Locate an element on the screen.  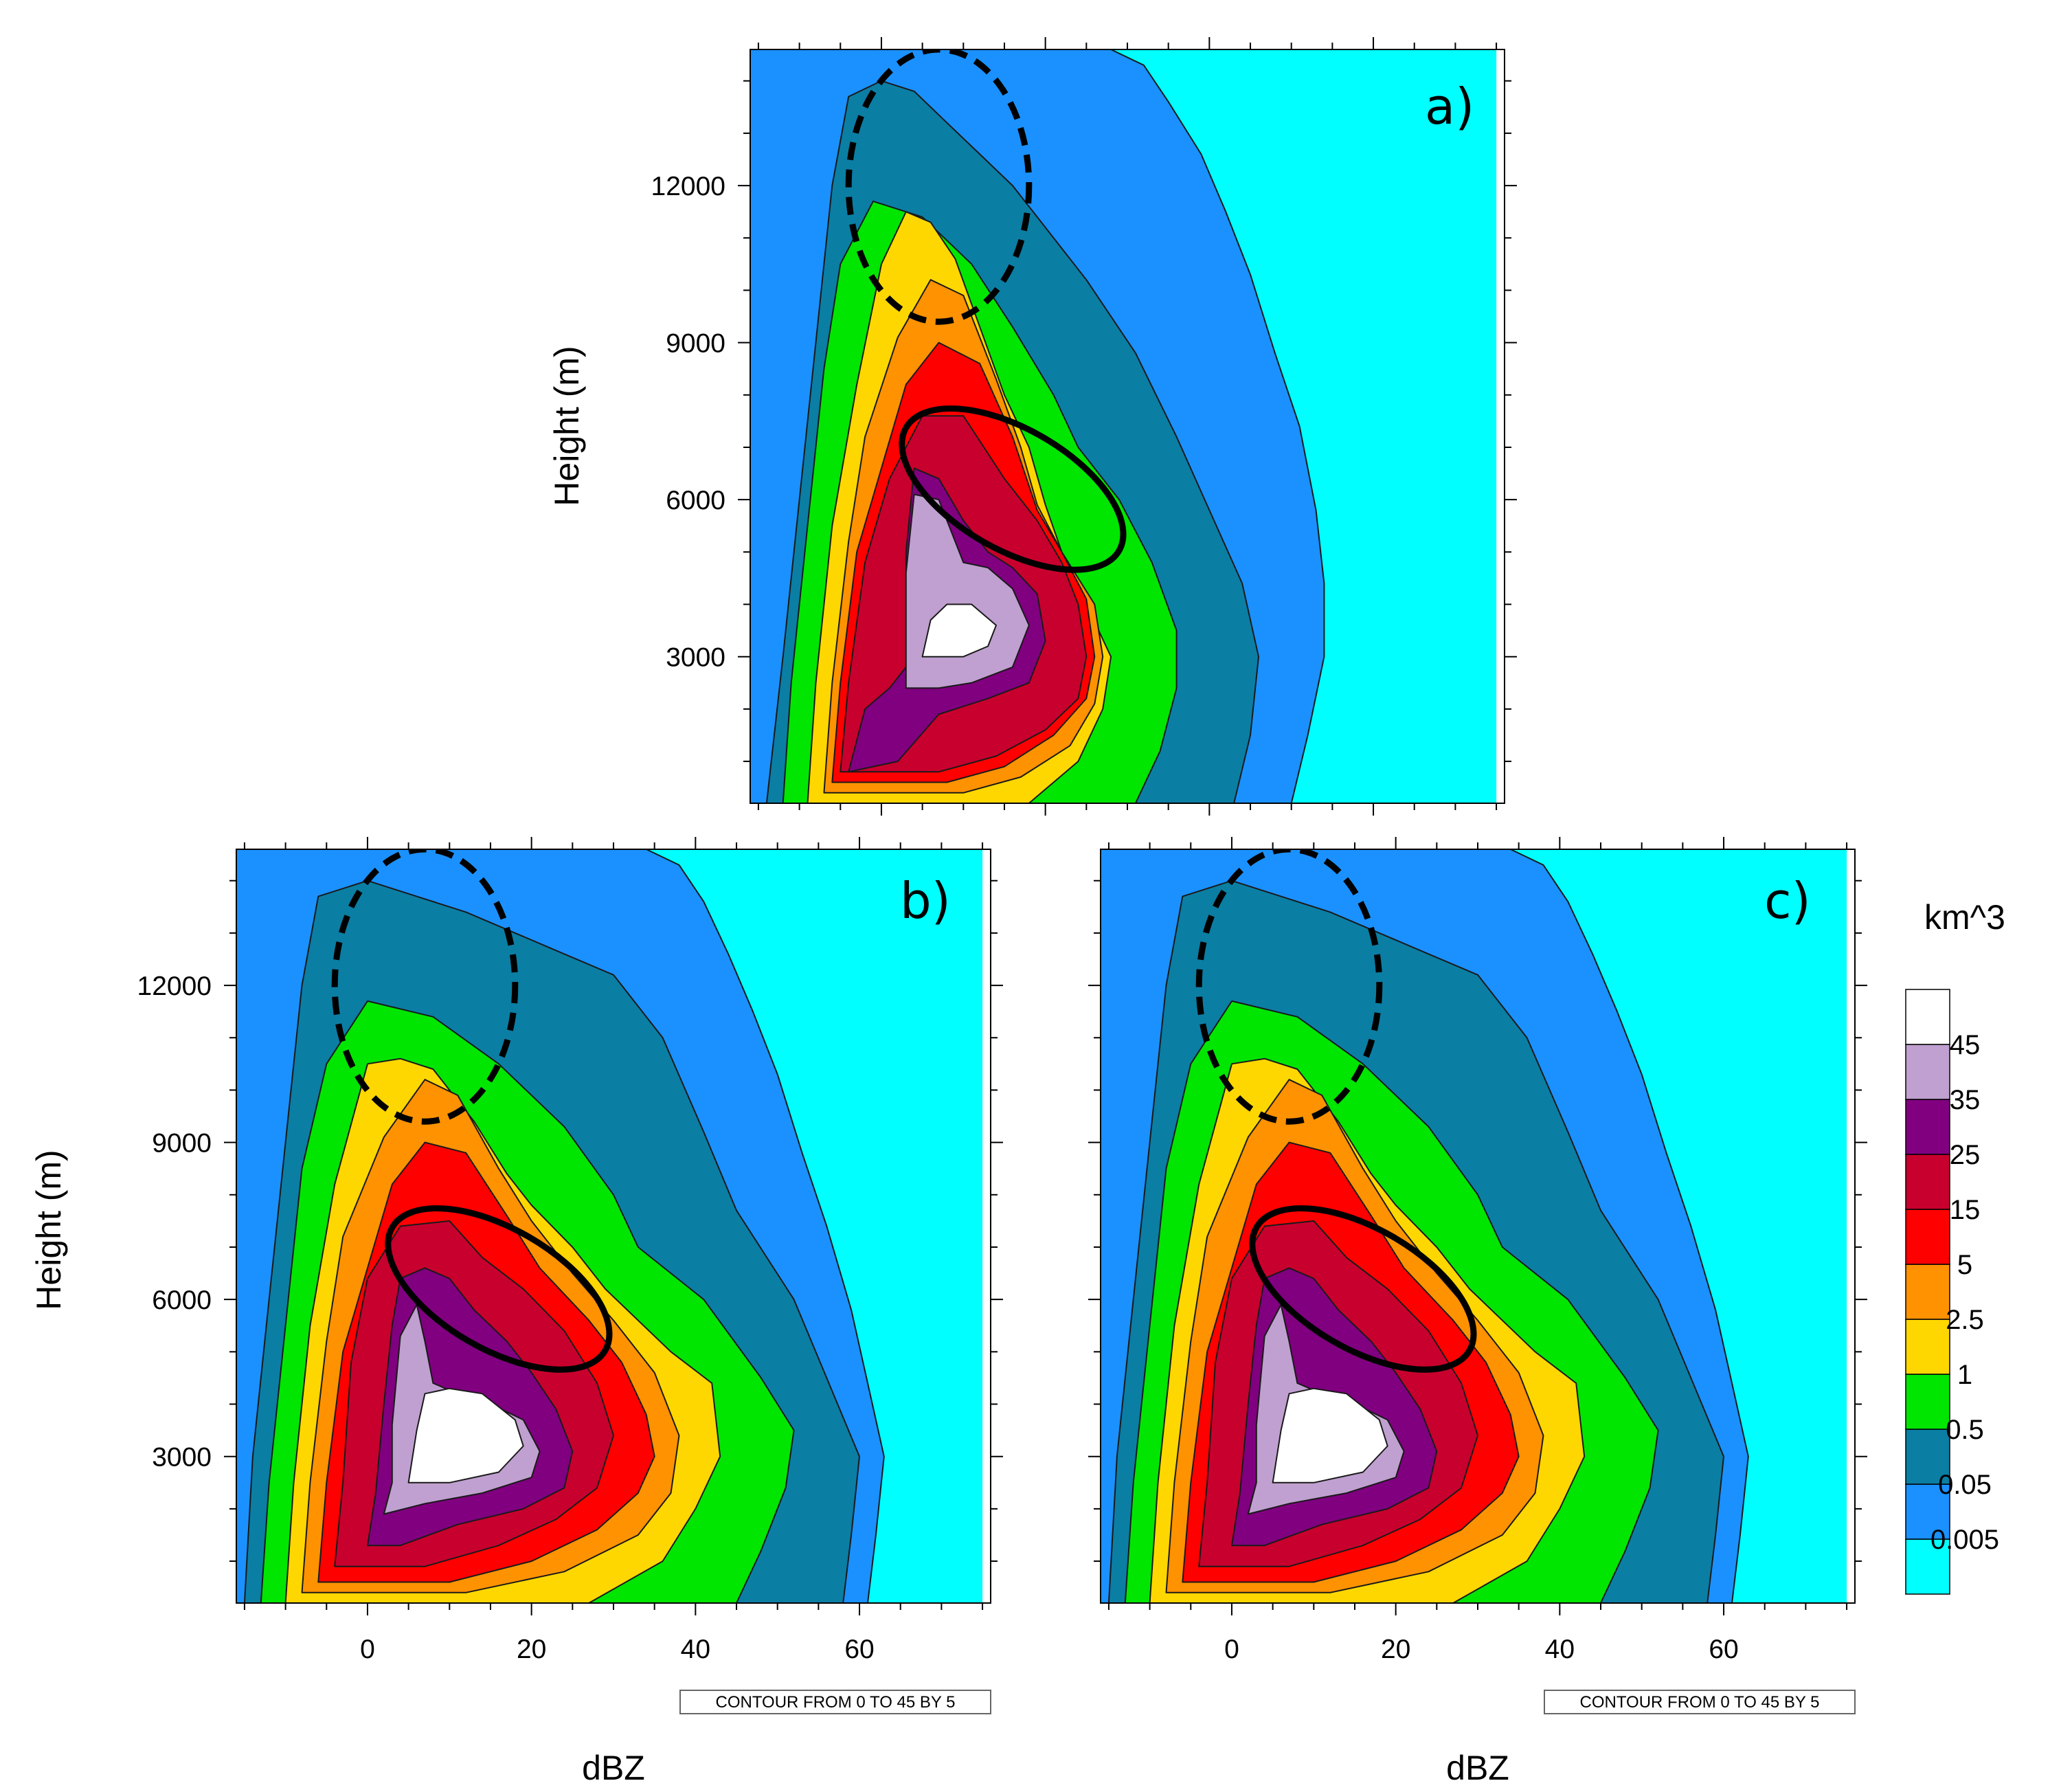
panel-b-label: b) is located at coordinates (925, 901).